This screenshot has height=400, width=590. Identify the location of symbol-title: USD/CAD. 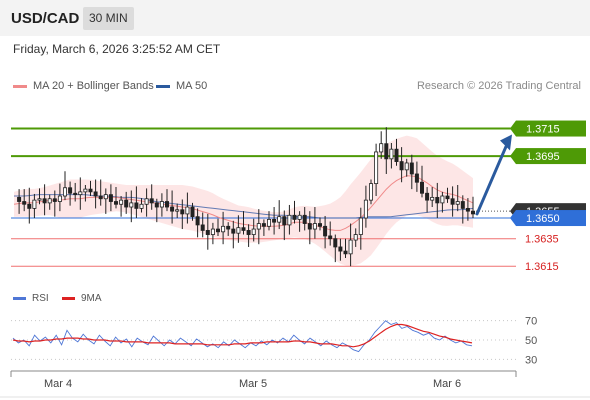
(45, 18).